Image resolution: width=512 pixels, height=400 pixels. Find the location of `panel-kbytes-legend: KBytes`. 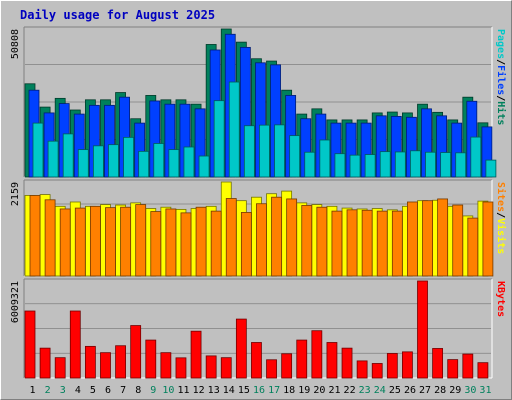

panel-kbytes-legend: KBytes is located at coordinates (500, 299).